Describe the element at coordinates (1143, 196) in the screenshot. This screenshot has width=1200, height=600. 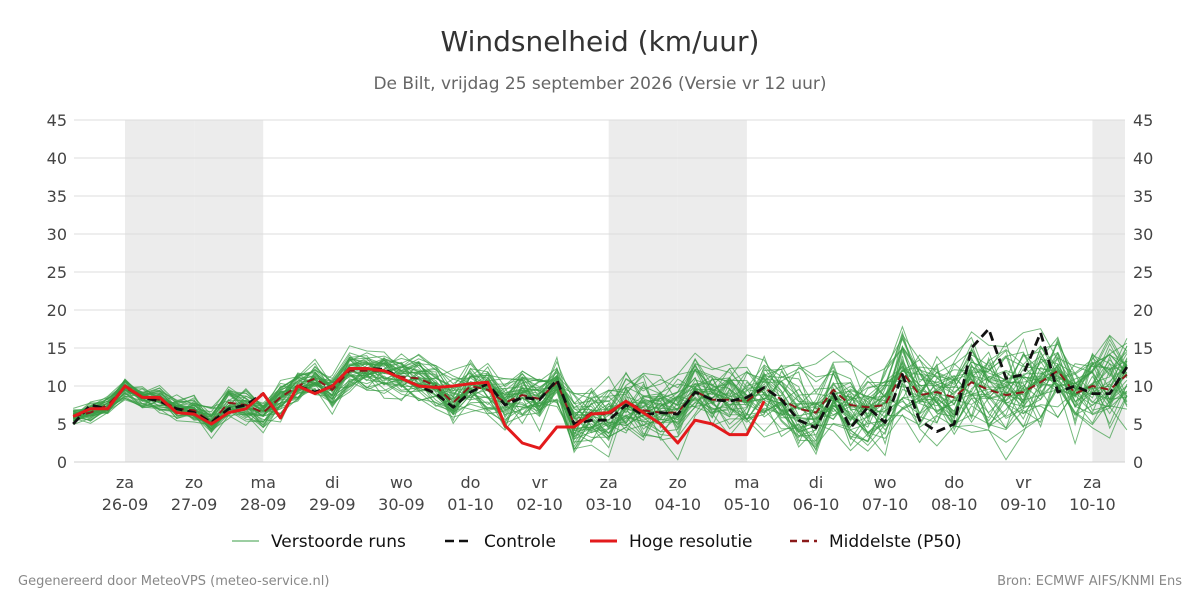
I see `y-tick-label-right: 35` at that location.